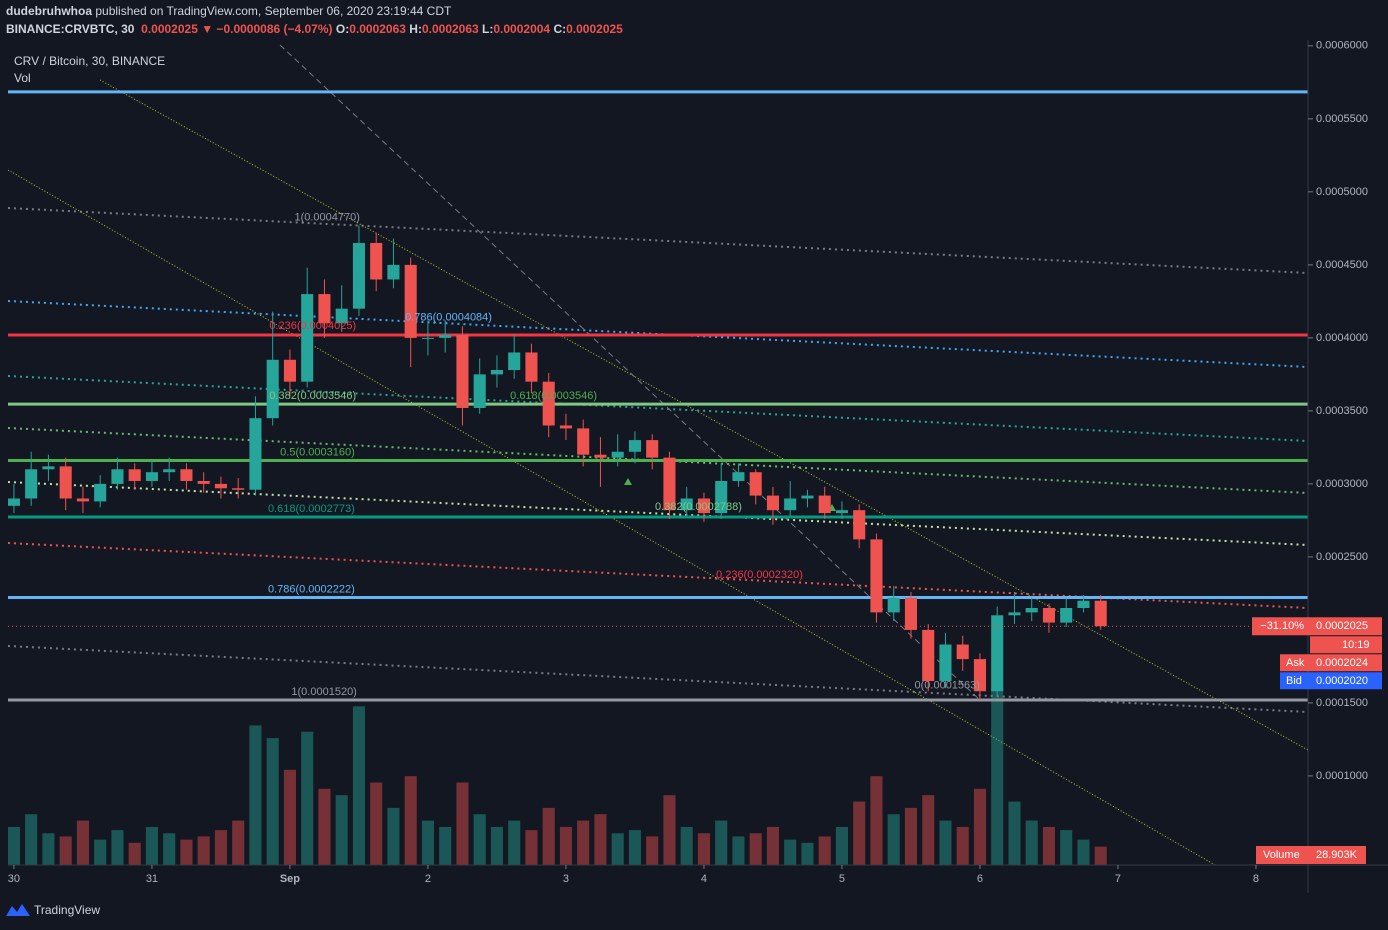 The height and width of the screenshot is (930, 1388). I want to click on volume-value: 28.903K, so click(1337, 855).